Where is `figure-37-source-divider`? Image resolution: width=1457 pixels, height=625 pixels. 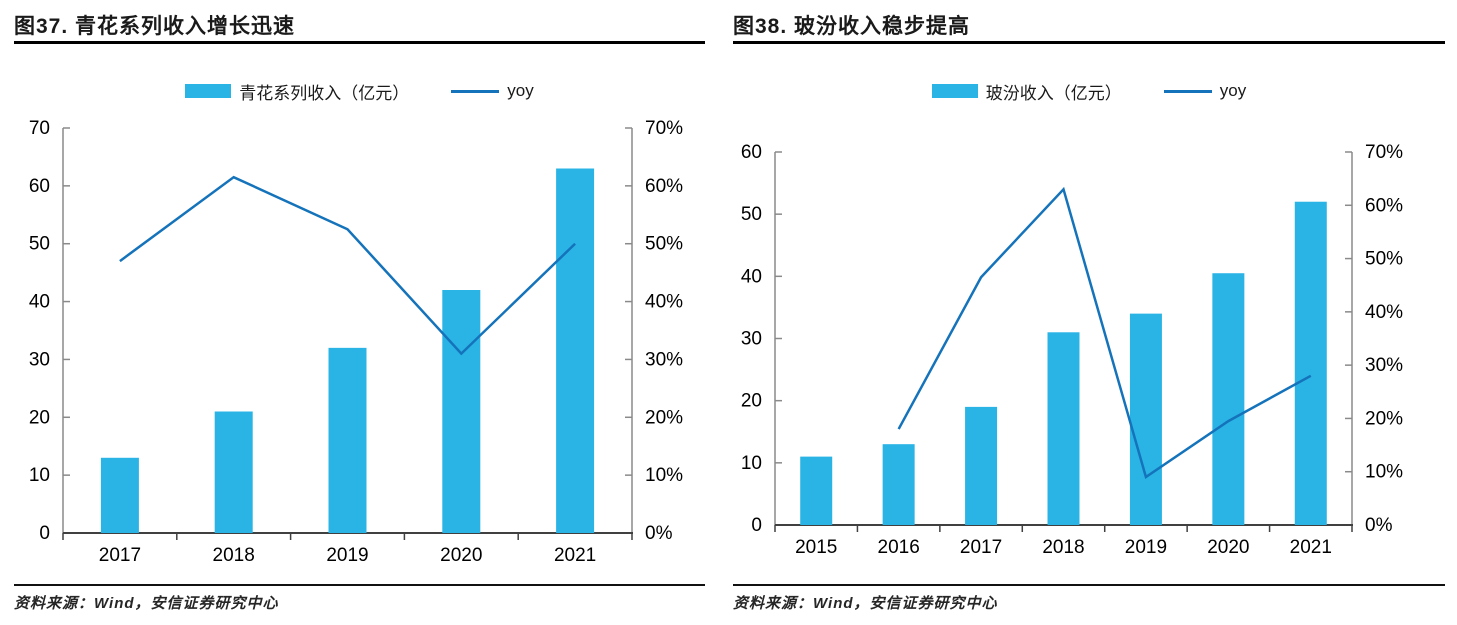 figure-37-source-divider is located at coordinates (359, 585).